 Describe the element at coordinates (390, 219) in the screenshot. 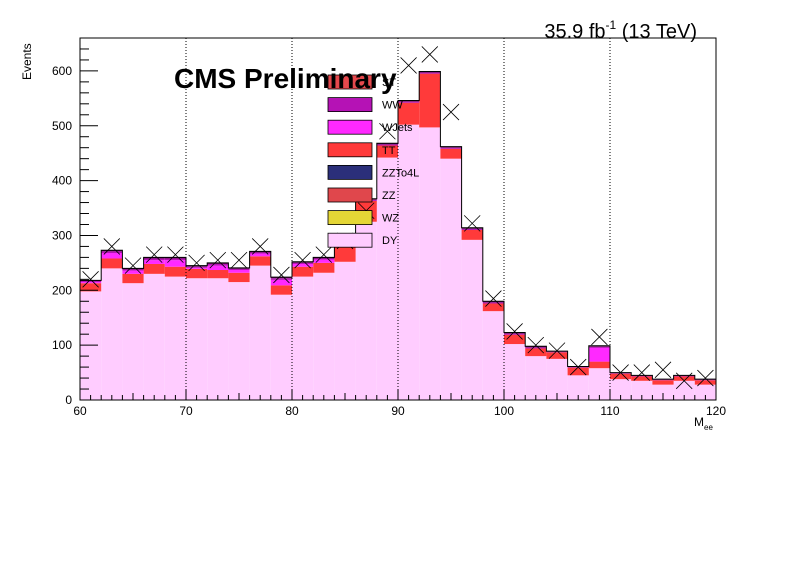

I see `legend-label-wz: WZ` at that location.